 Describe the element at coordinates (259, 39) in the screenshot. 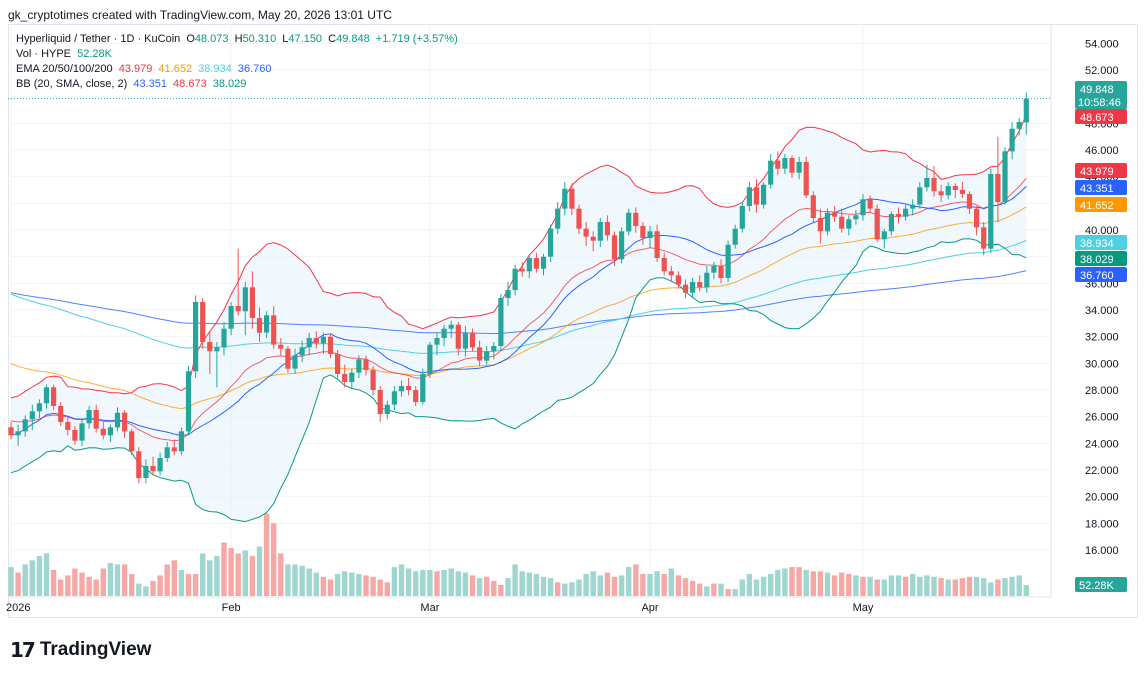

I see `legend-high: 50.310` at that location.